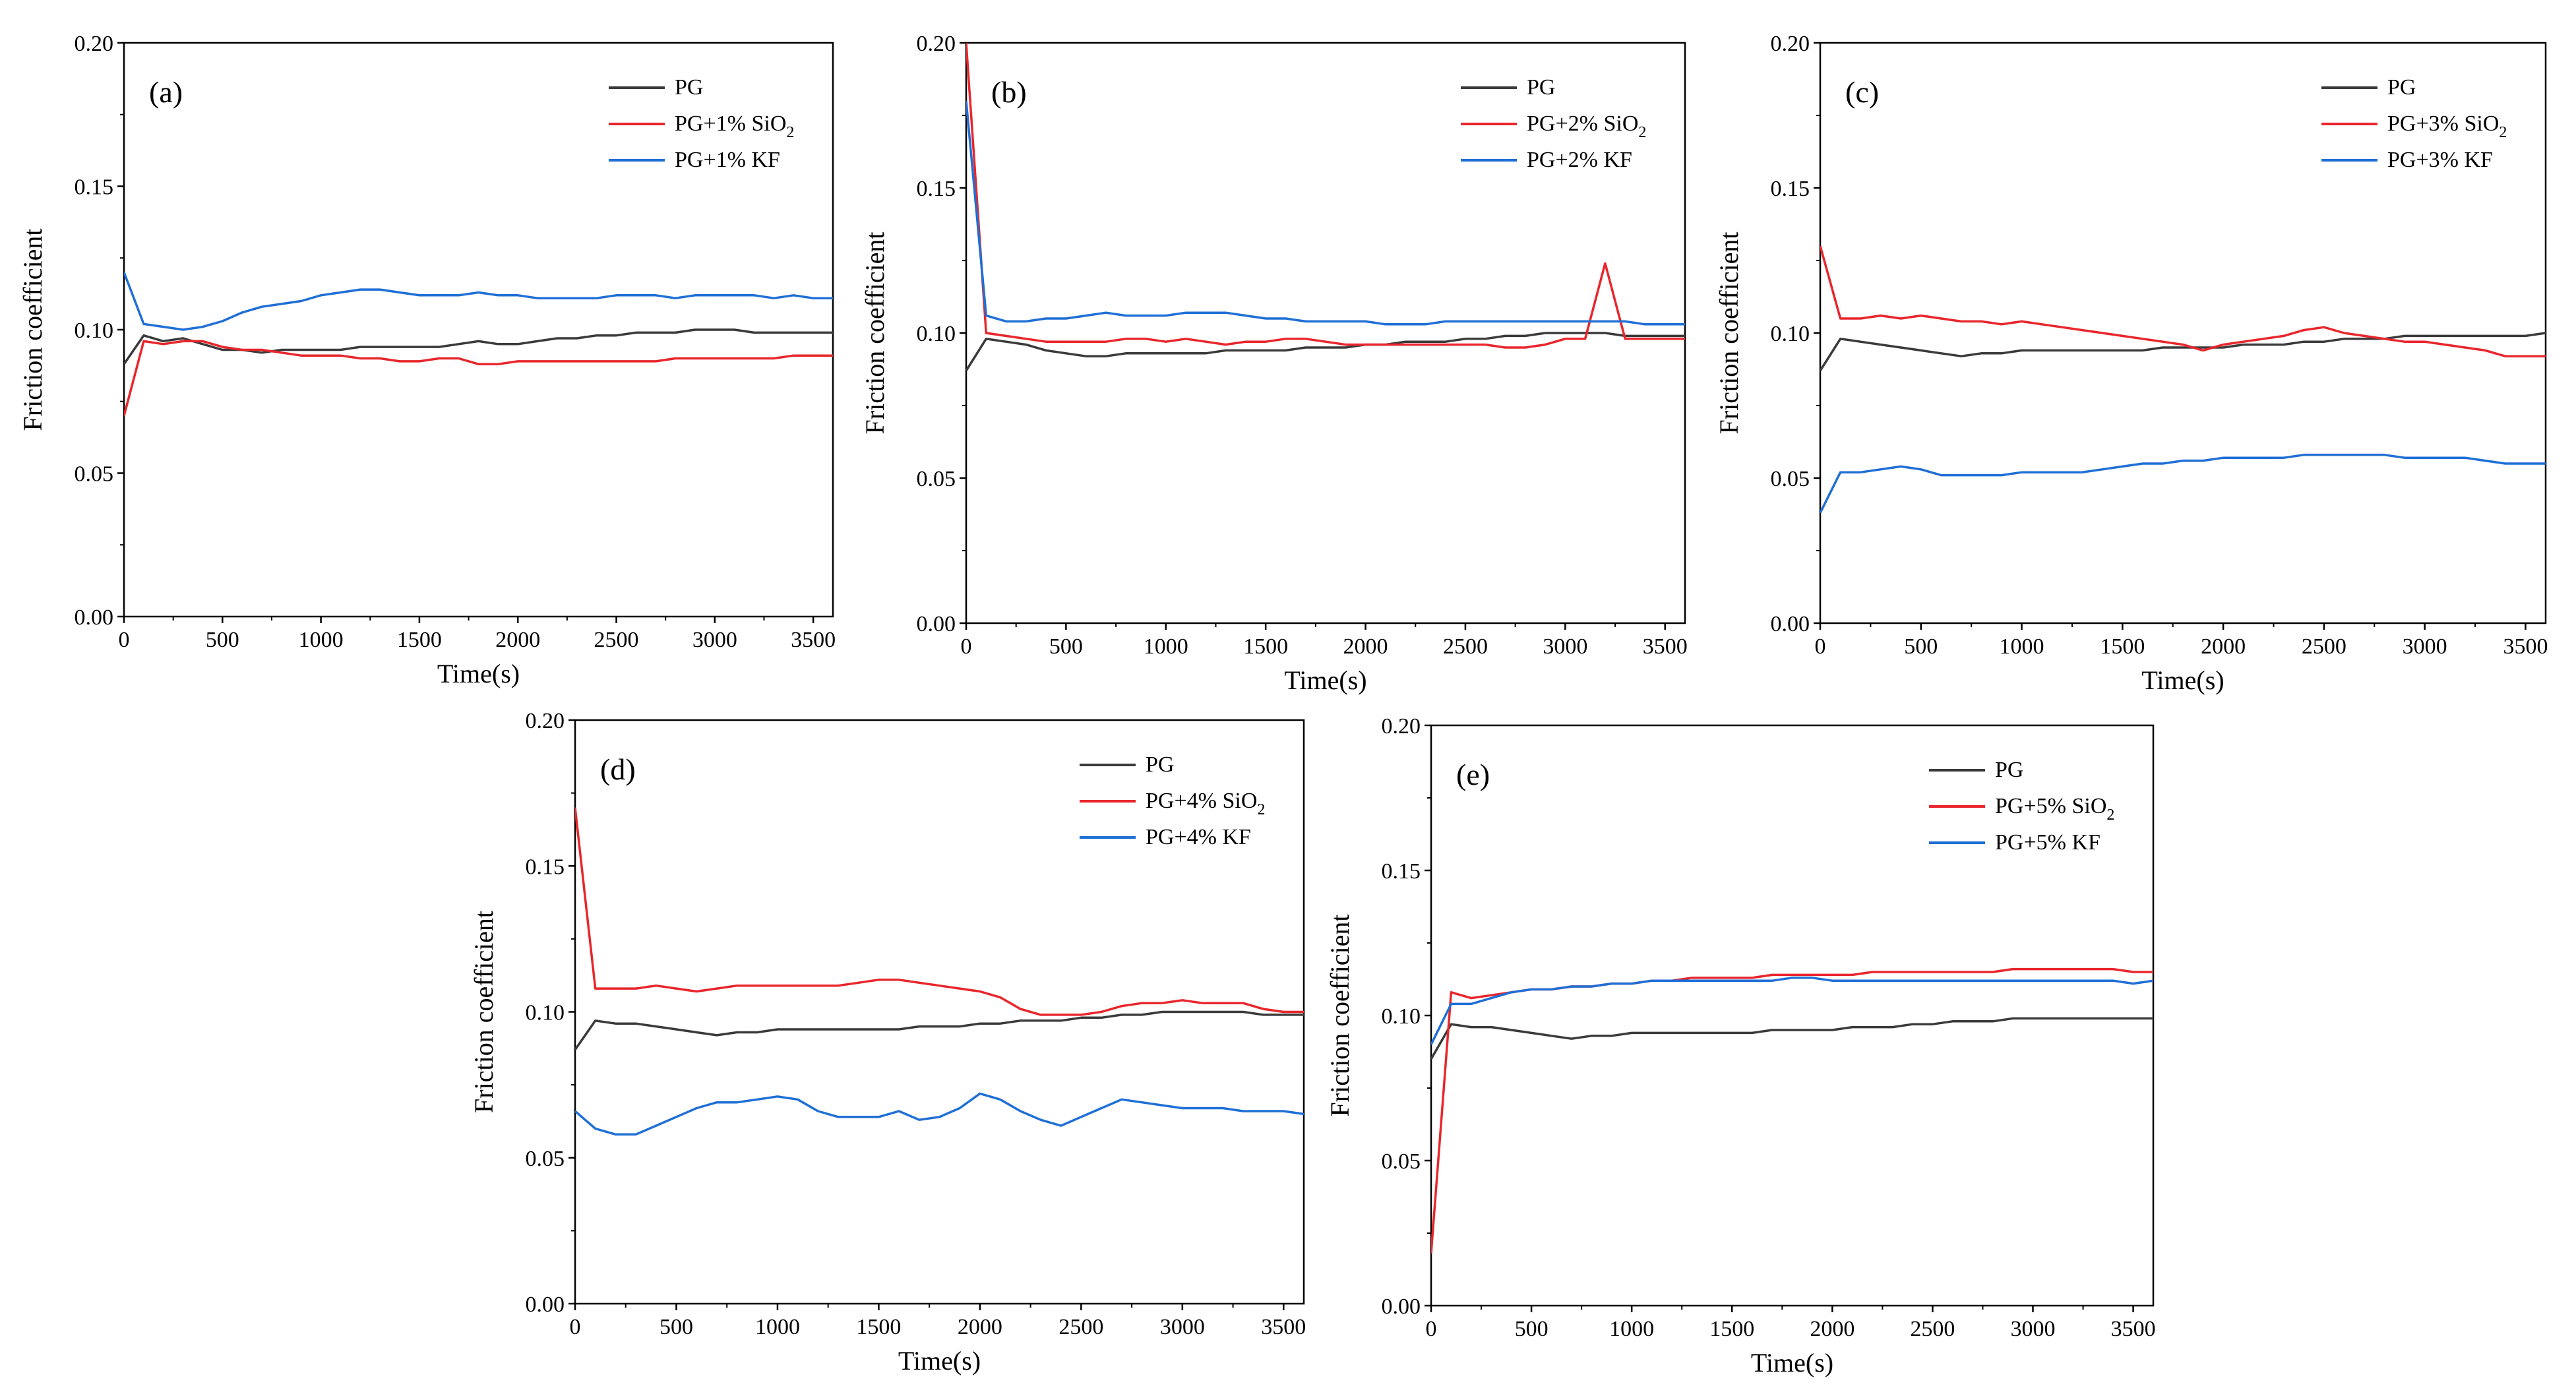 Image resolution: width=2576 pixels, height=1396 pixels. I want to click on series-line-pg-5-sio2, so click(1792, 1110).